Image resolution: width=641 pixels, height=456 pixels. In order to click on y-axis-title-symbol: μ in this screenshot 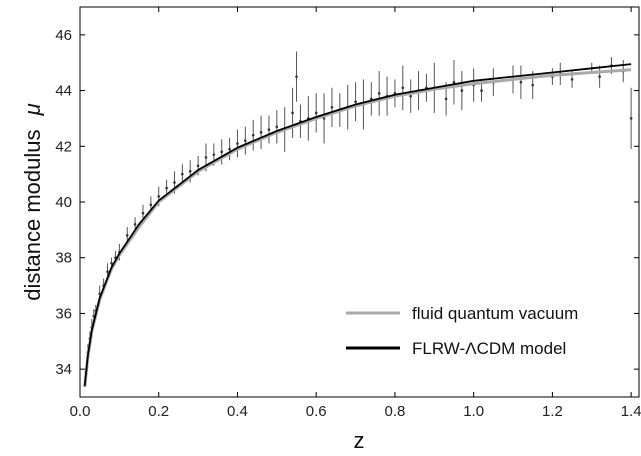, I will do `click(32, 109)`.